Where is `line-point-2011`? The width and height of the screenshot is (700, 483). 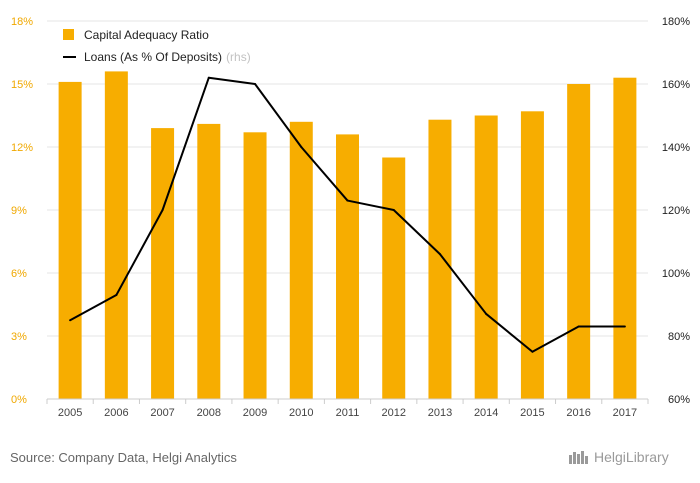
line-point-2011 is located at coordinates (347, 200).